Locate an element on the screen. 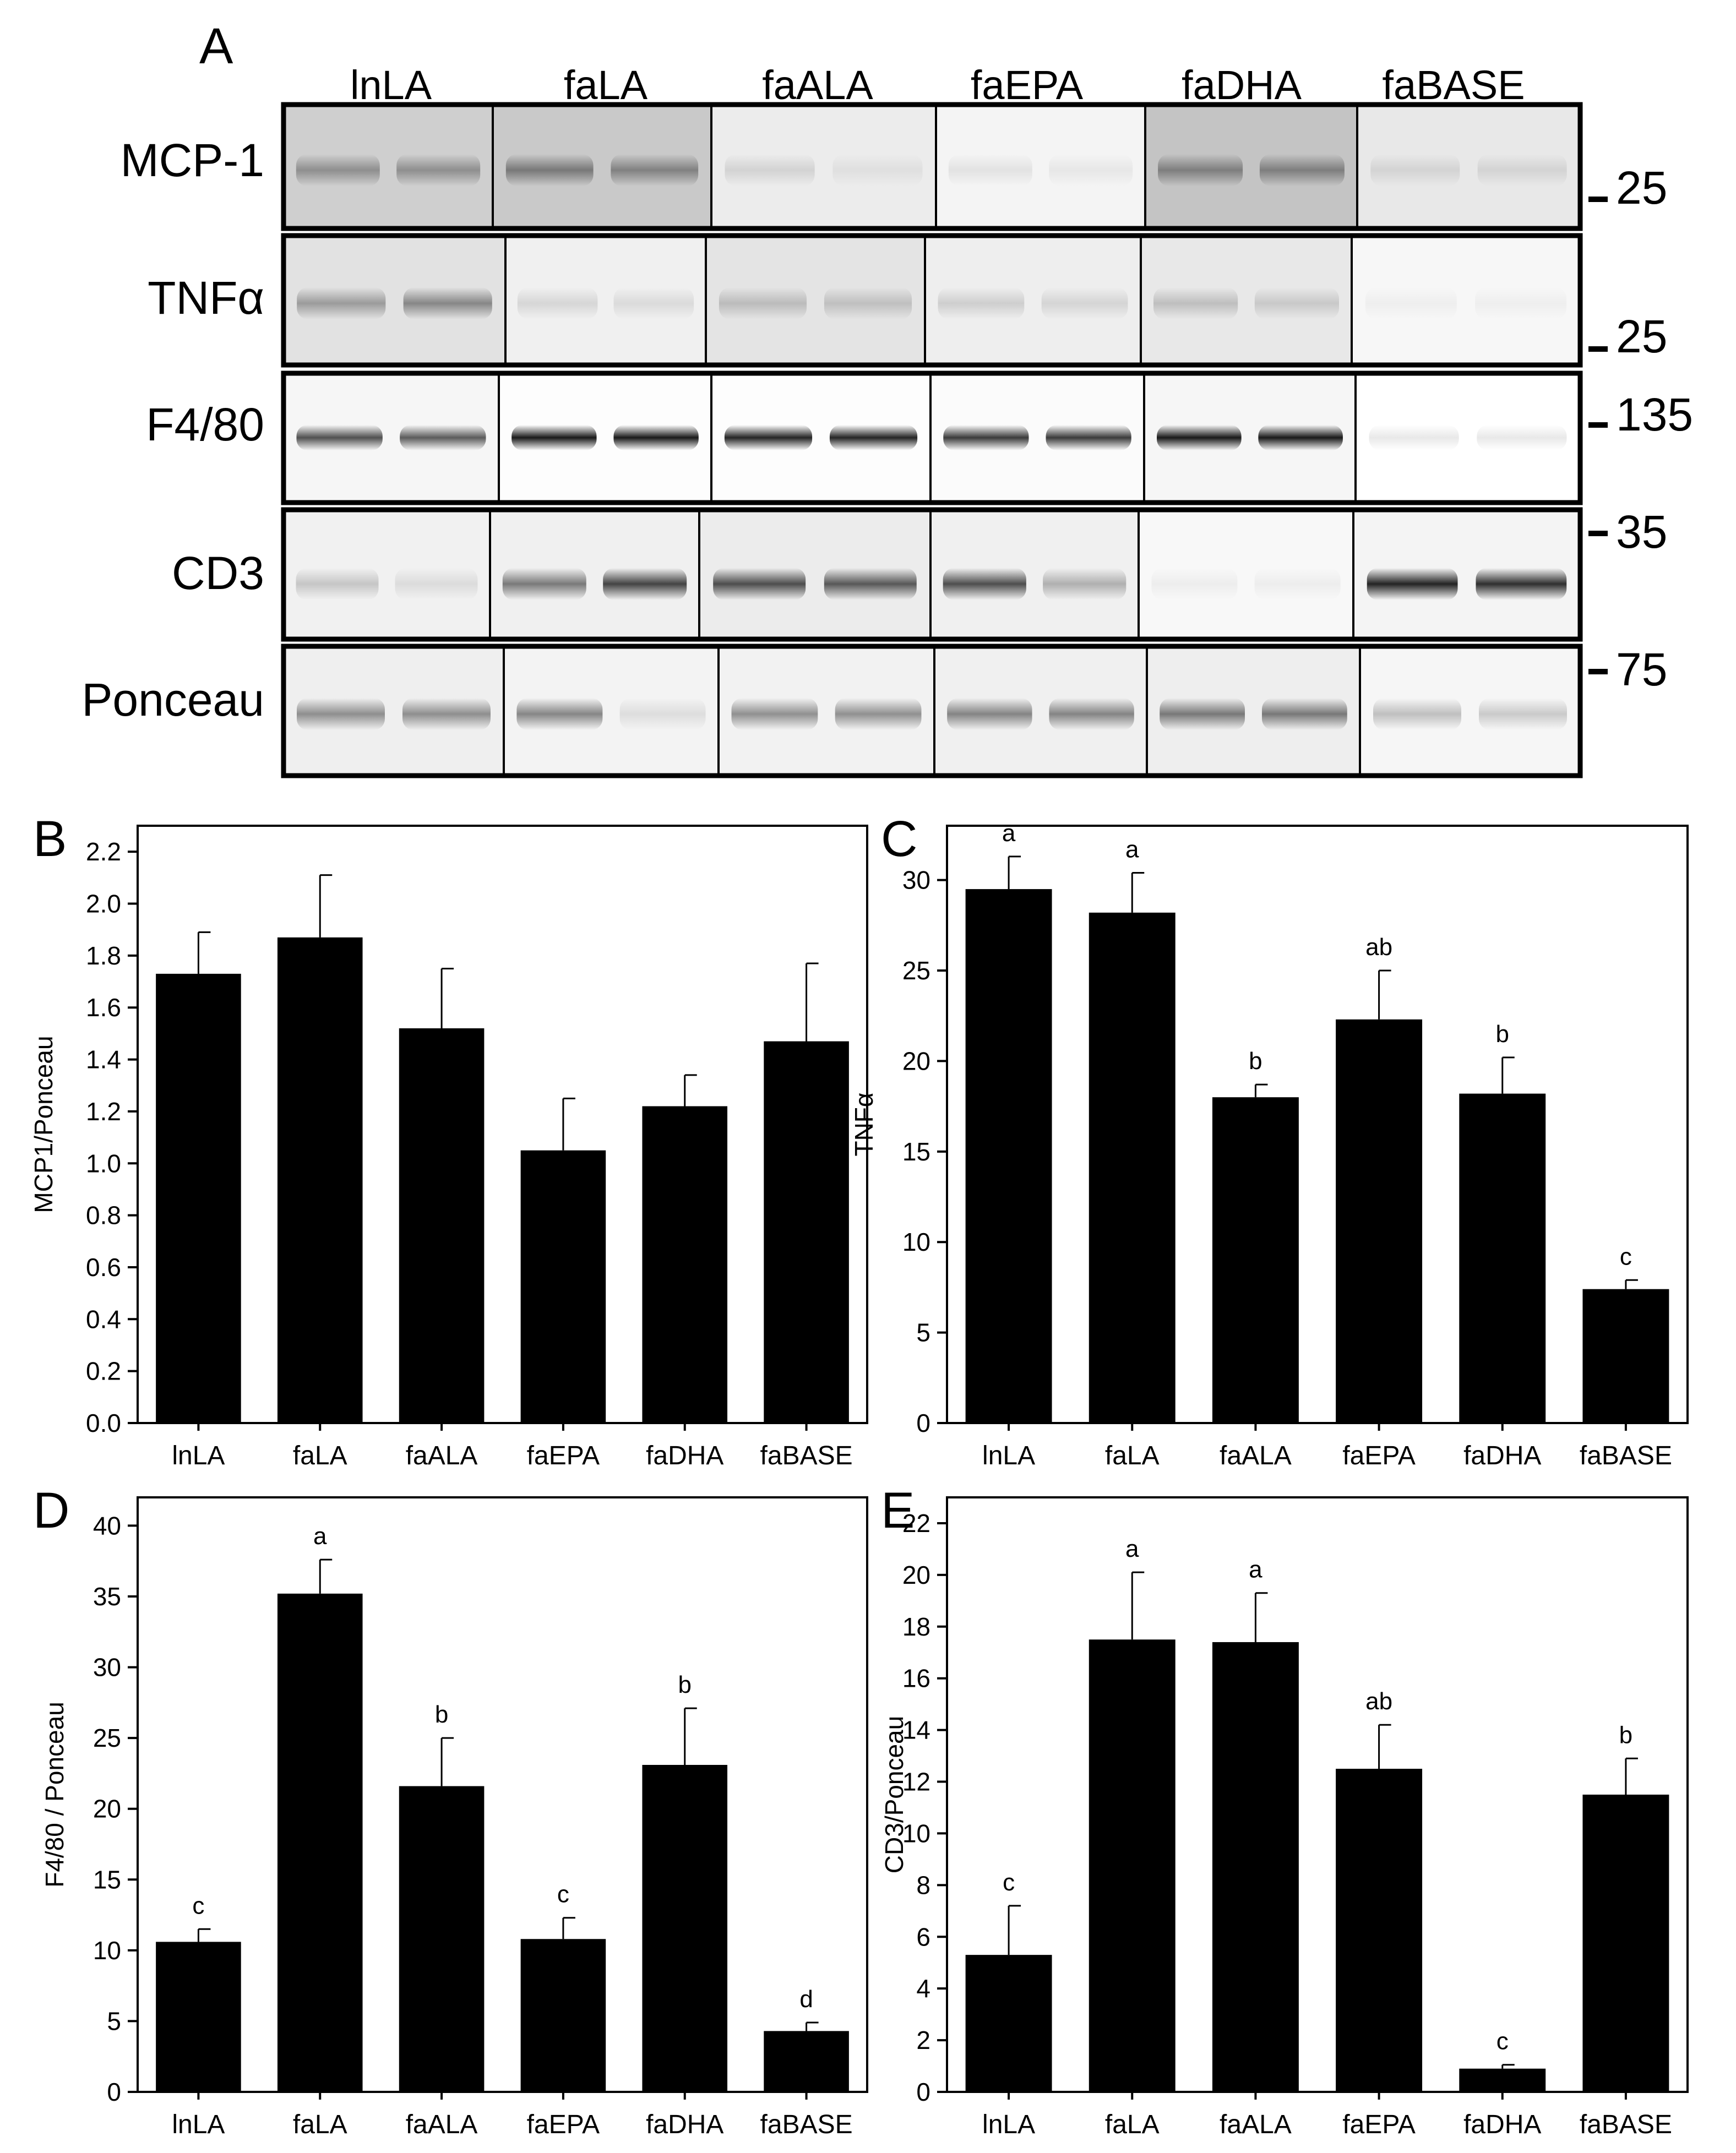 The width and height of the screenshot is (1736, 2153). panel-label-e: E is located at coordinates (898, 1510).